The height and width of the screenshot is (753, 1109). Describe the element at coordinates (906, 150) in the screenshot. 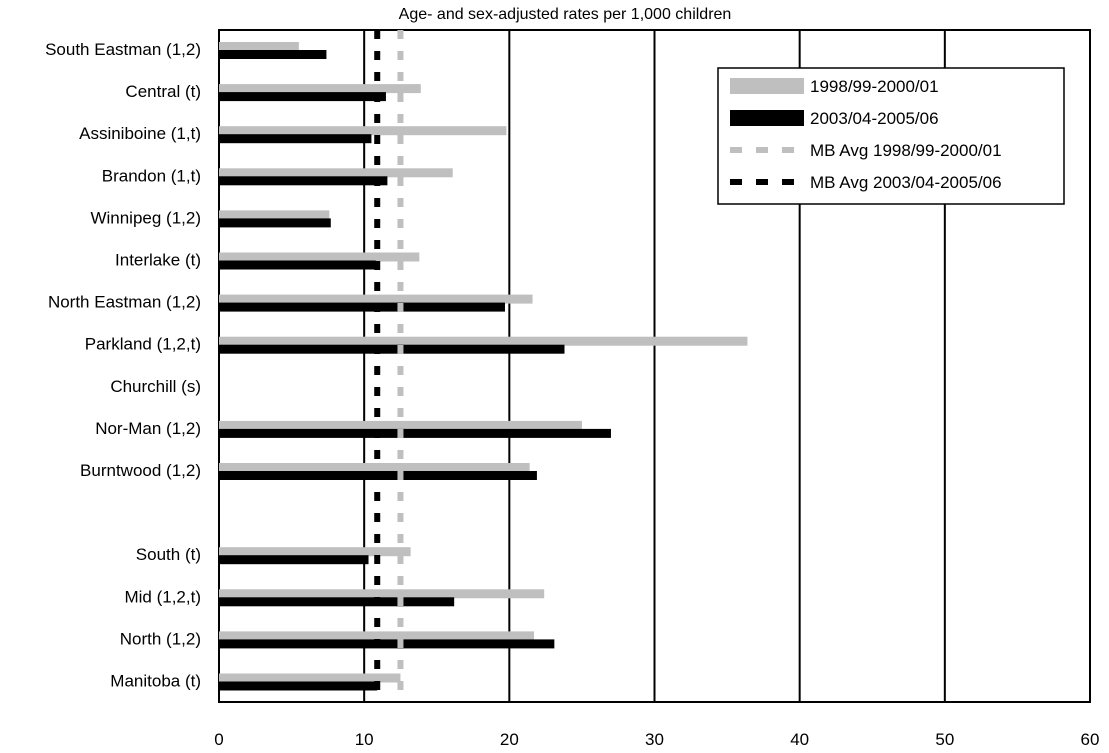

I see `legend-label: MB Avg 1998/99-2000/01` at that location.